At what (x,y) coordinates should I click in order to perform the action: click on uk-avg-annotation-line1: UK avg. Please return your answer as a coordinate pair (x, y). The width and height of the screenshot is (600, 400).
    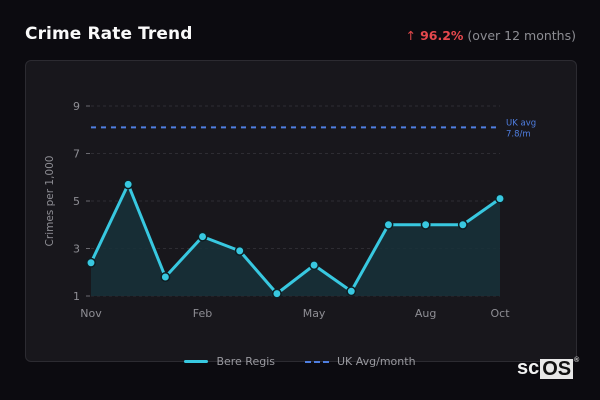
    Looking at the image, I should click on (521, 123).